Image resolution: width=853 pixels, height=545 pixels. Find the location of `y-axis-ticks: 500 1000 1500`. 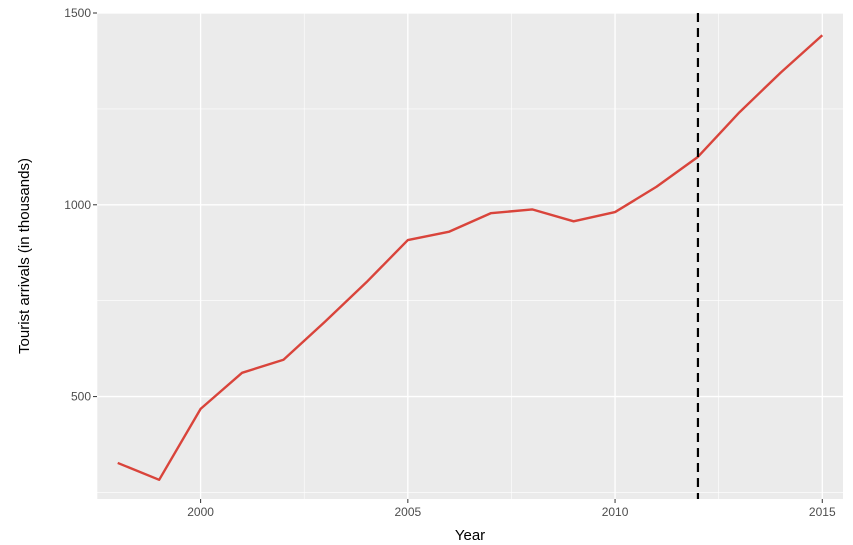

y-axis-ticks: 500 1000 1500 is located at coordinates (80, 205).